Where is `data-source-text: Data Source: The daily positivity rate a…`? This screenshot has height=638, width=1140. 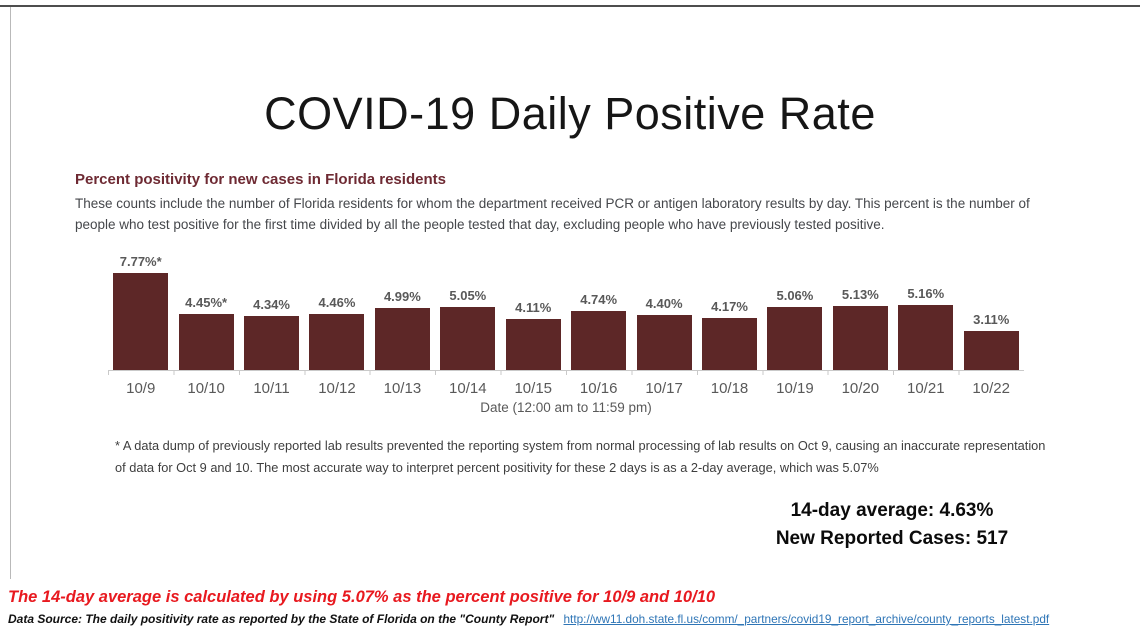 data-source-text: Data Source: The daily positivity rate a… is located at coordinates (281, 619).